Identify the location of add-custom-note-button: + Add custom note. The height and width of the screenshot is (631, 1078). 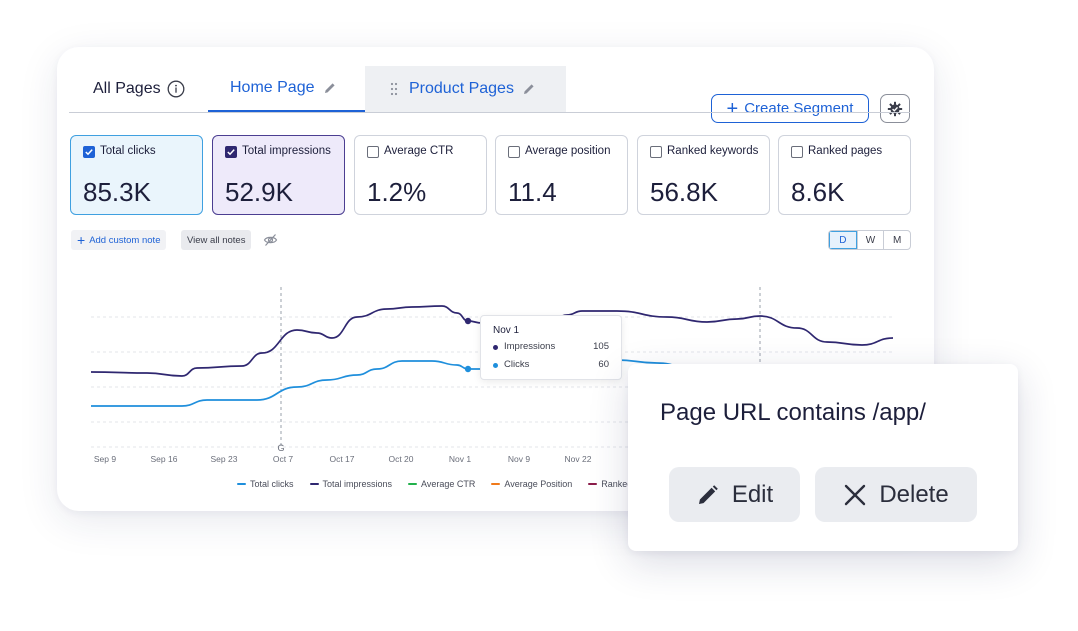
(119, 240).